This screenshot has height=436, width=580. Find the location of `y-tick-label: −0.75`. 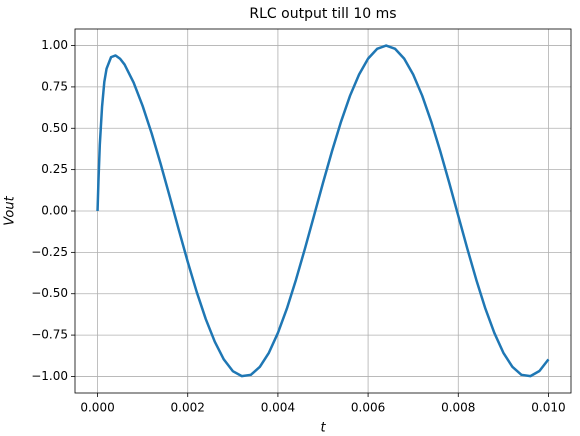

y-tick-label: −0.75 is located at coordinates (49, 335).